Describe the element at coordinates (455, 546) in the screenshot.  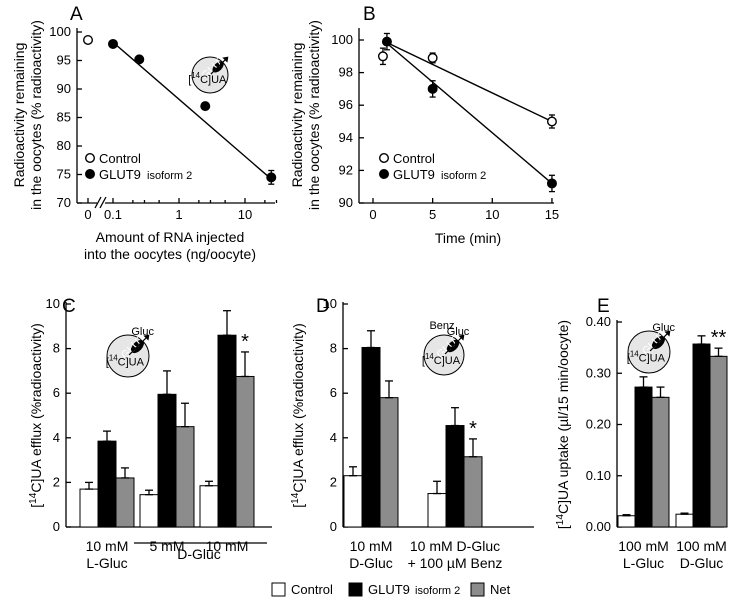
I see `d-group-label-1-0: 10 mM D-Gluc` at that location.